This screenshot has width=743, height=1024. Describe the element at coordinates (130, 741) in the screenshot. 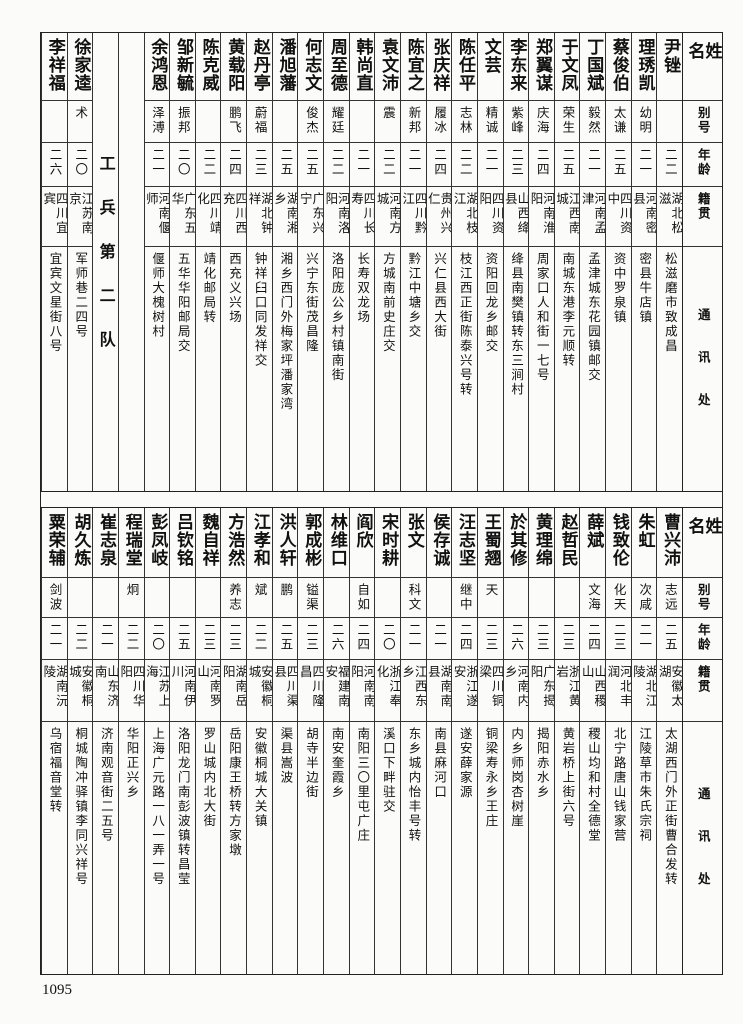

I see `person-column: 程瑞堂炯二二 四川华阳 华阳正兴乡` at that location.